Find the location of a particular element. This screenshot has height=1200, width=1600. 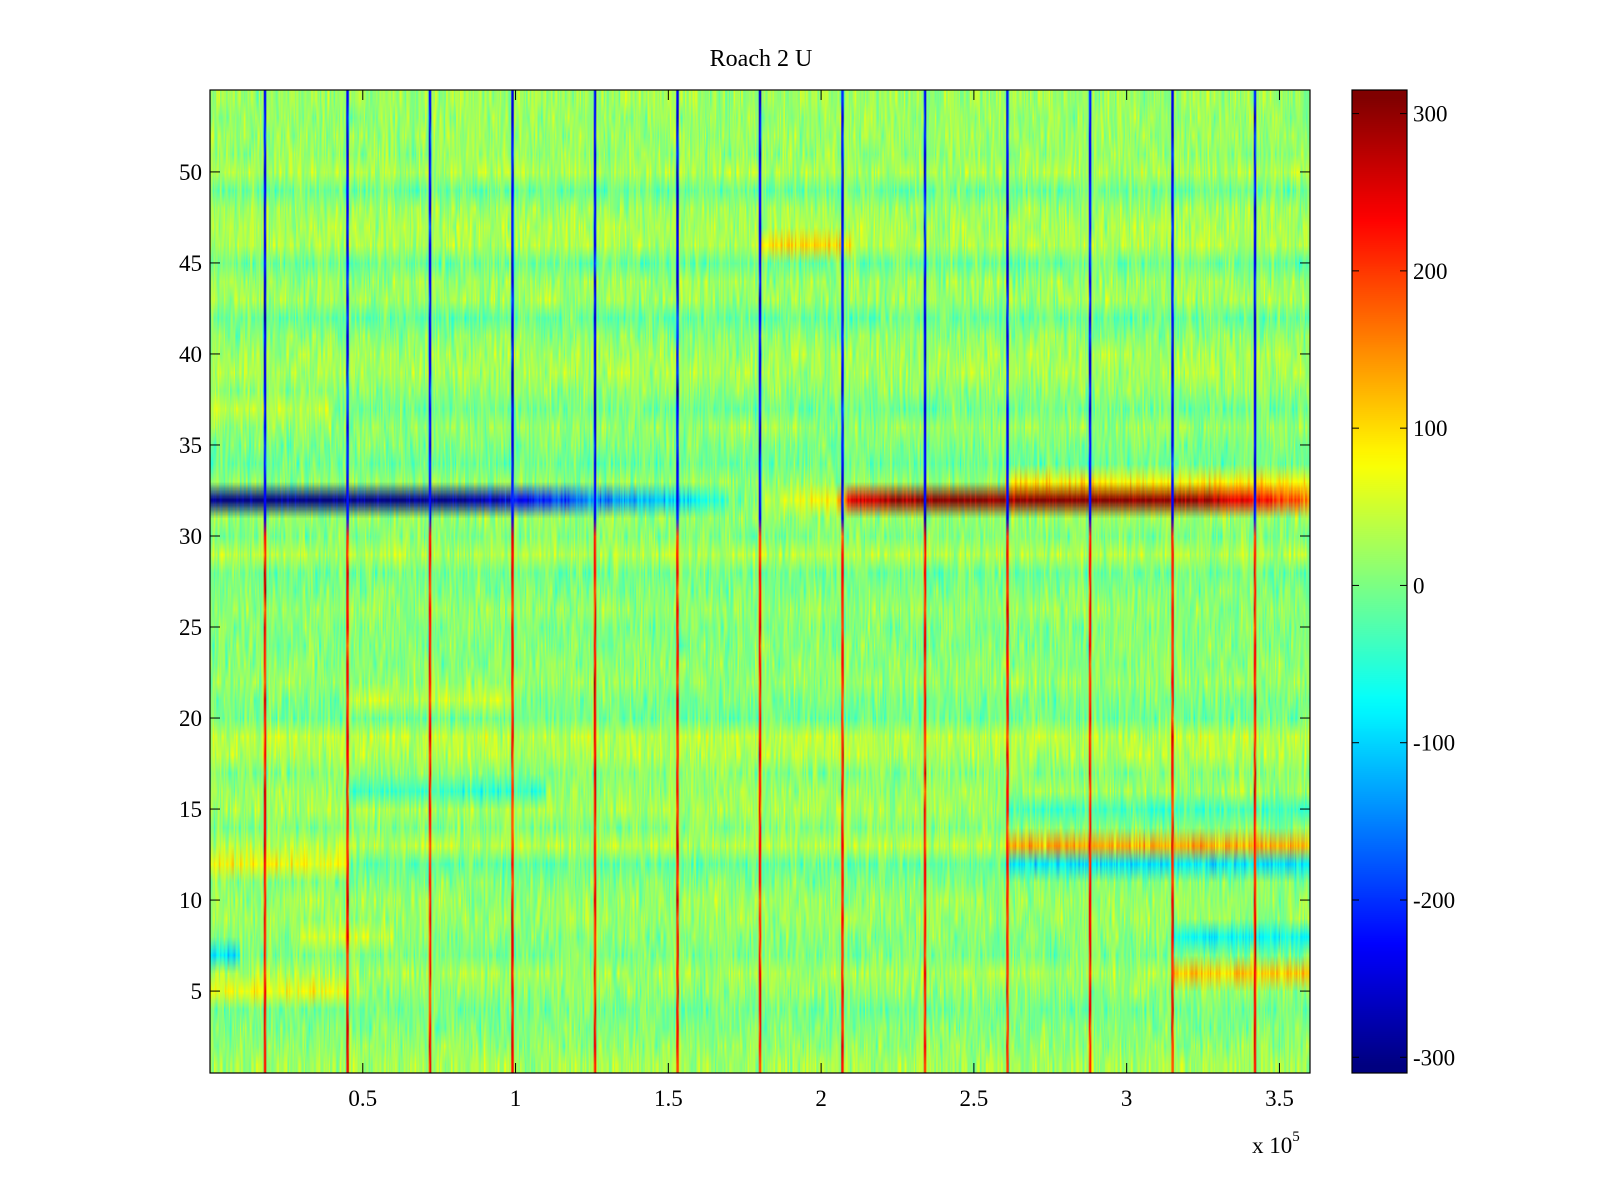

y-tick-labels: 5 10 15 20 25 30 35 40 45 50 is located at coordinates (190, 582).